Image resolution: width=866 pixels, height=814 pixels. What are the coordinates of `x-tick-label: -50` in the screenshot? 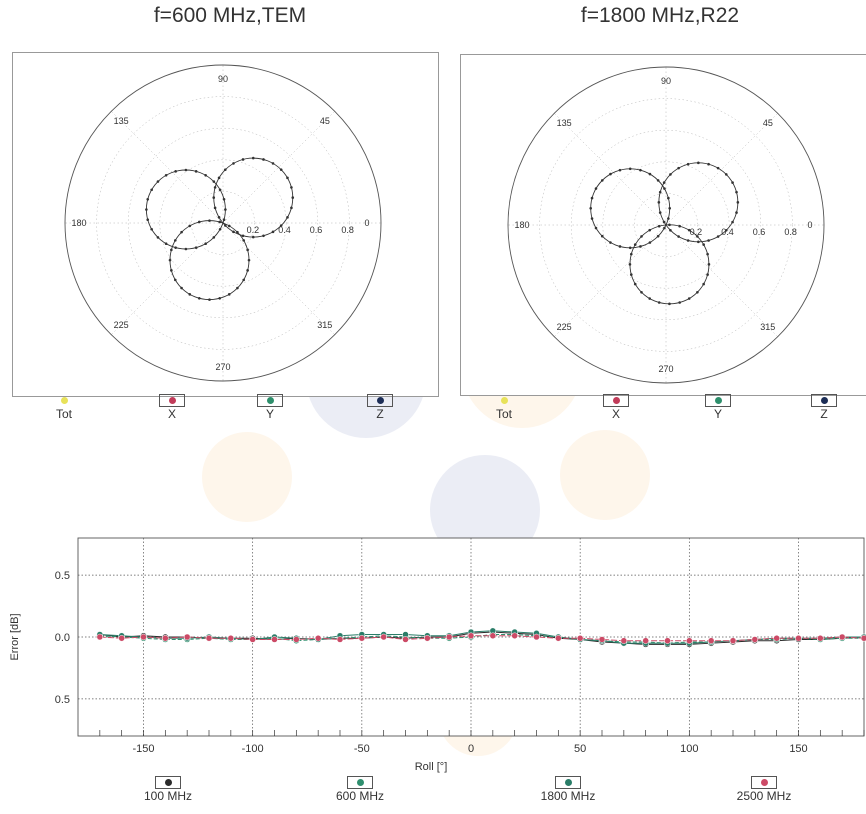 It's located at (362, 749).